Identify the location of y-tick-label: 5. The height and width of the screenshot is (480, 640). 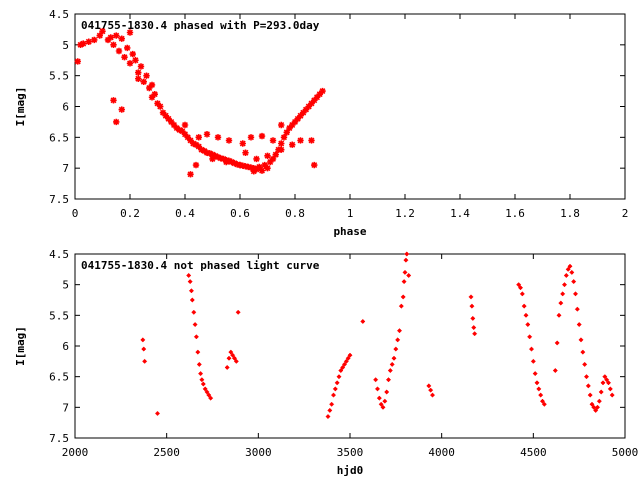
(65, 285).